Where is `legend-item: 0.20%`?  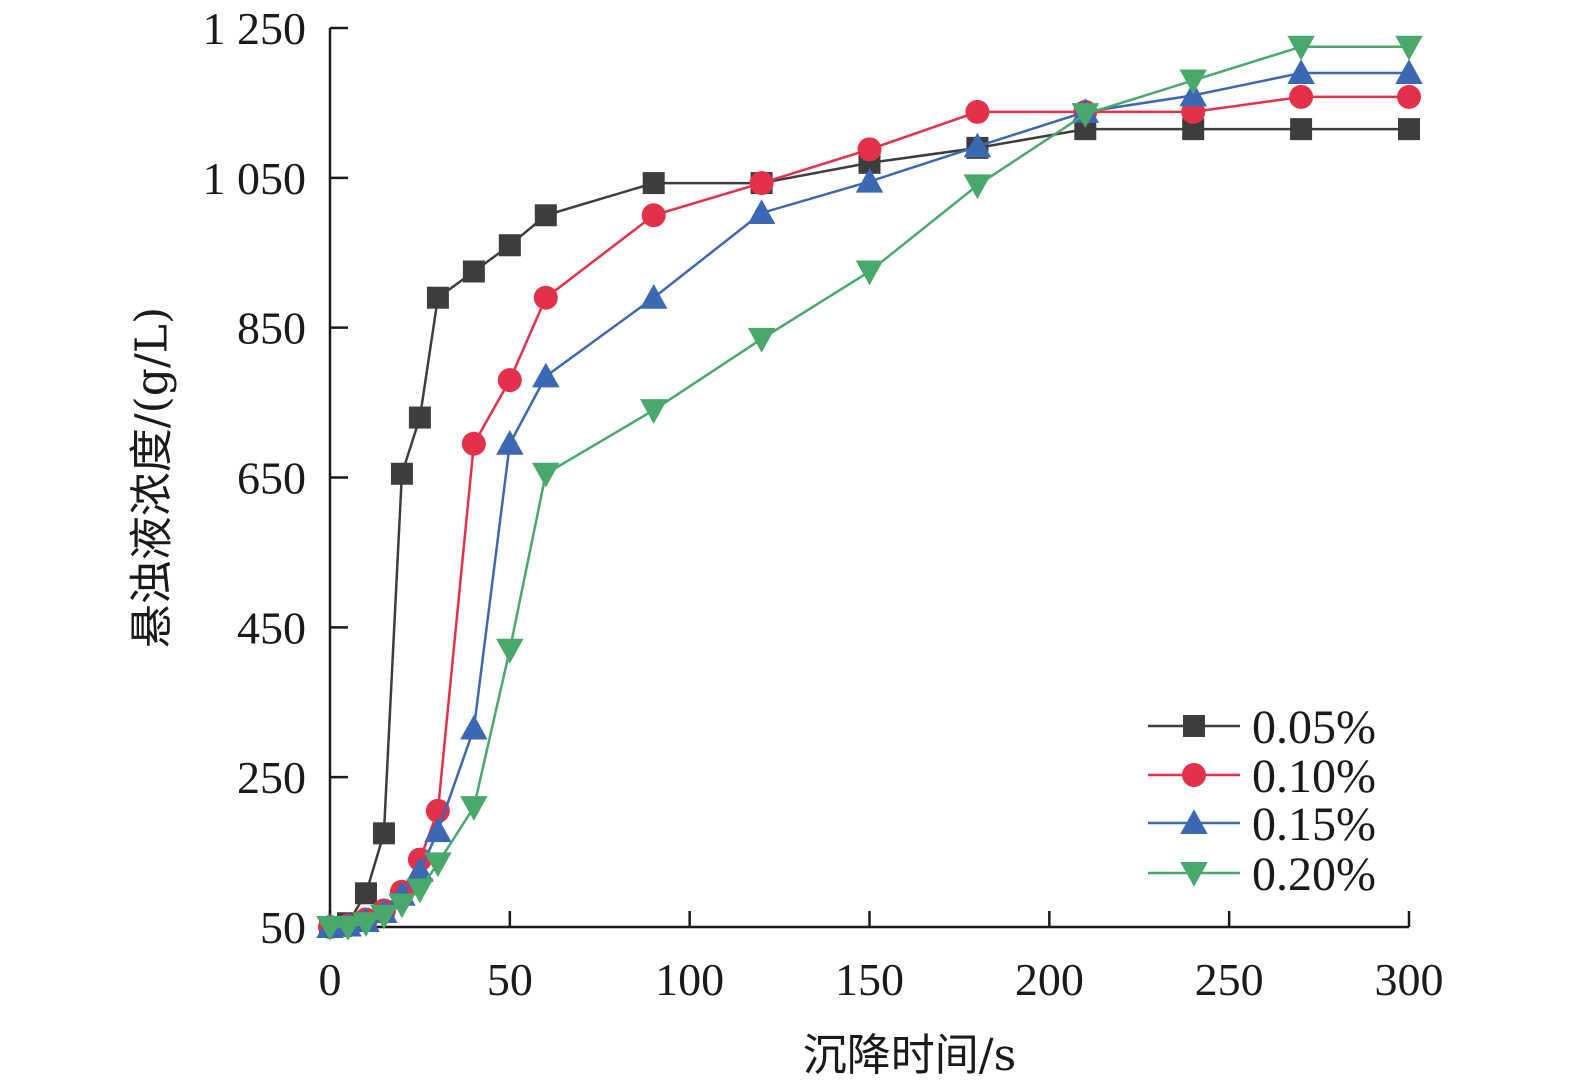 legend-item: 0.20% is located at coordinates (1262, 874).